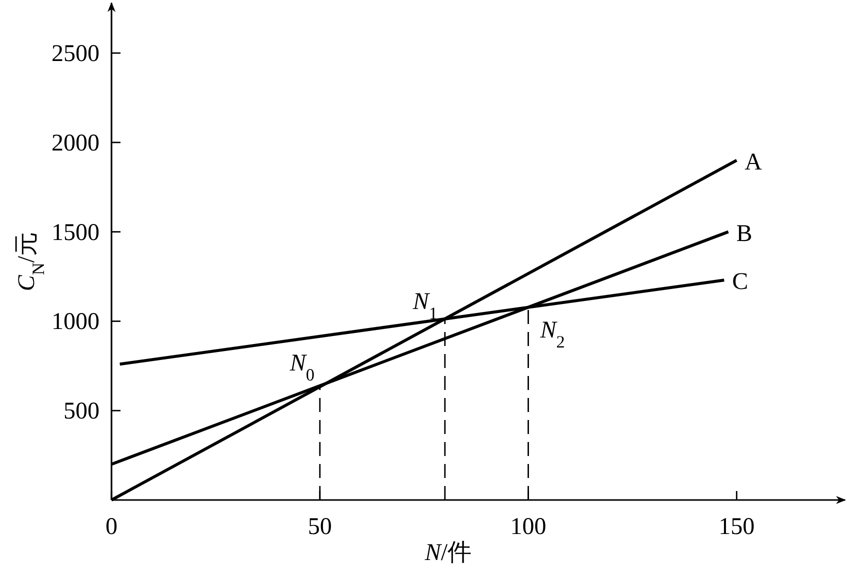  What do you see at coordinates (301, 367) in the screenshot?
I see `annotation: N$_{0}$` at bounding box center [301, 367].